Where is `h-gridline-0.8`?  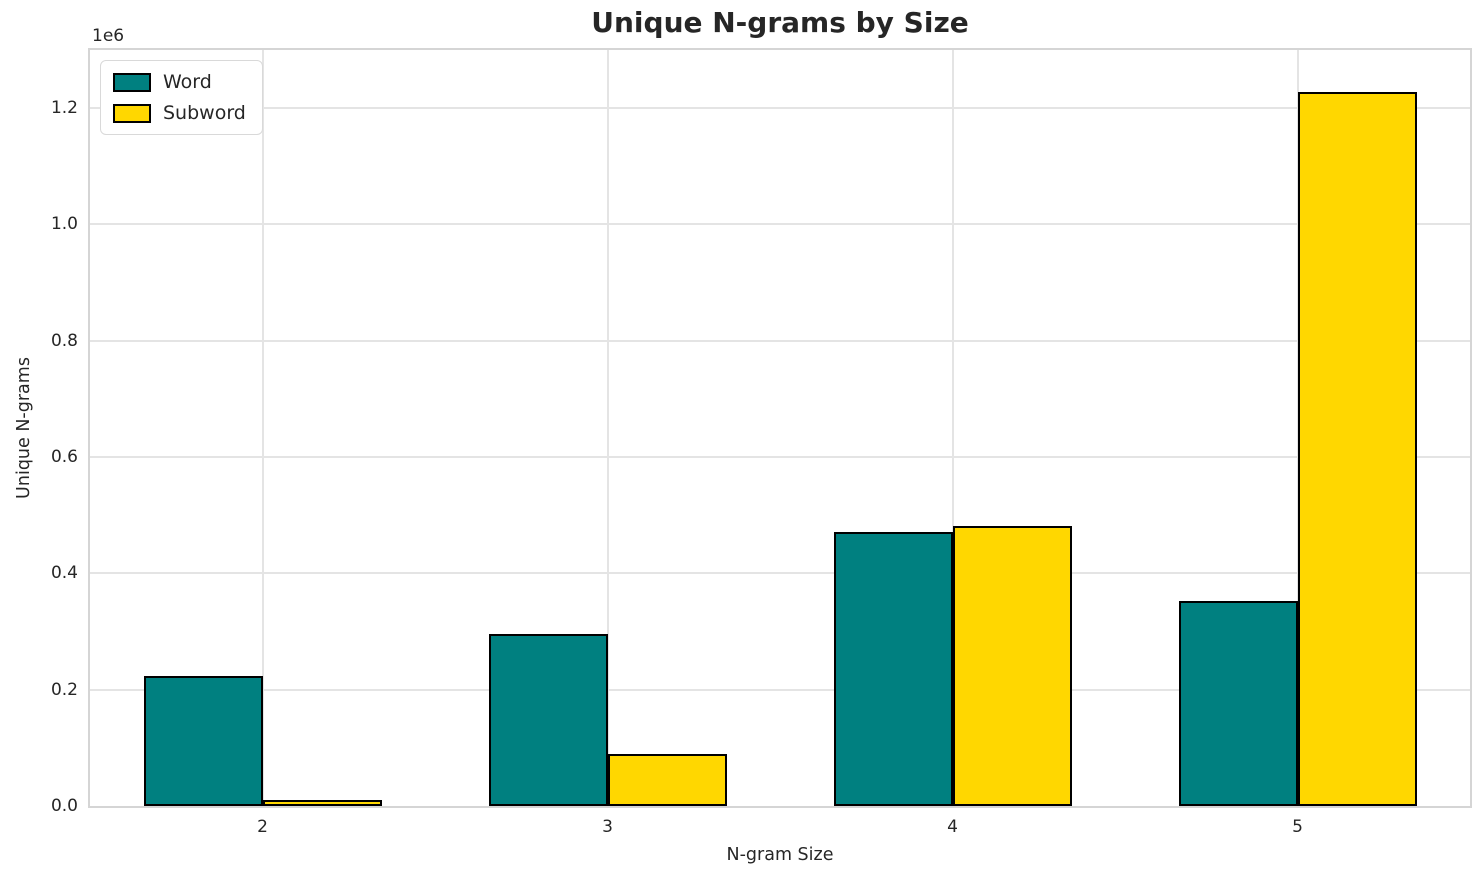 h-gridline-0.8 is located at coordinates (780, 340).